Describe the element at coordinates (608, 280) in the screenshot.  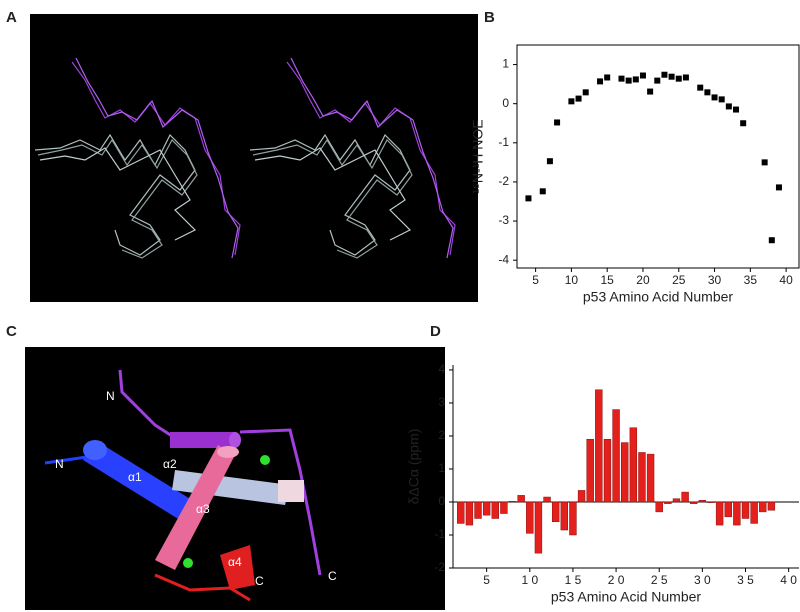
I see `x-tick-label: 15` at that location.